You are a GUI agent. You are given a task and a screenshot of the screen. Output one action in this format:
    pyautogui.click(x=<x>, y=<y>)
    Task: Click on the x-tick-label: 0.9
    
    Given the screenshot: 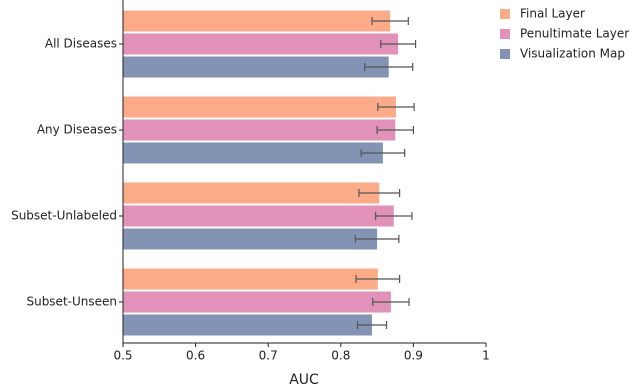 What is the action you would take?
    pyautogui.click(x=413, y=356)
    